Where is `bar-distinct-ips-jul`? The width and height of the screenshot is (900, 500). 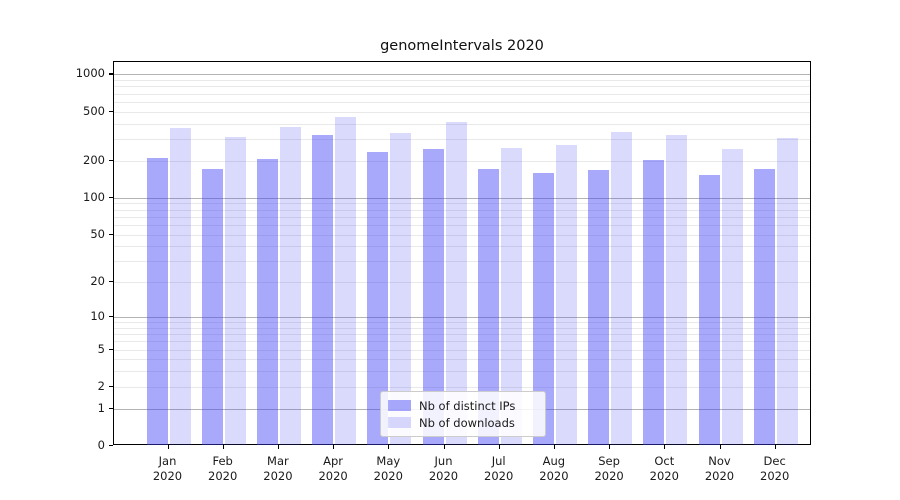 bar-distinct-ips-jul is located at coordinates (488, 307).